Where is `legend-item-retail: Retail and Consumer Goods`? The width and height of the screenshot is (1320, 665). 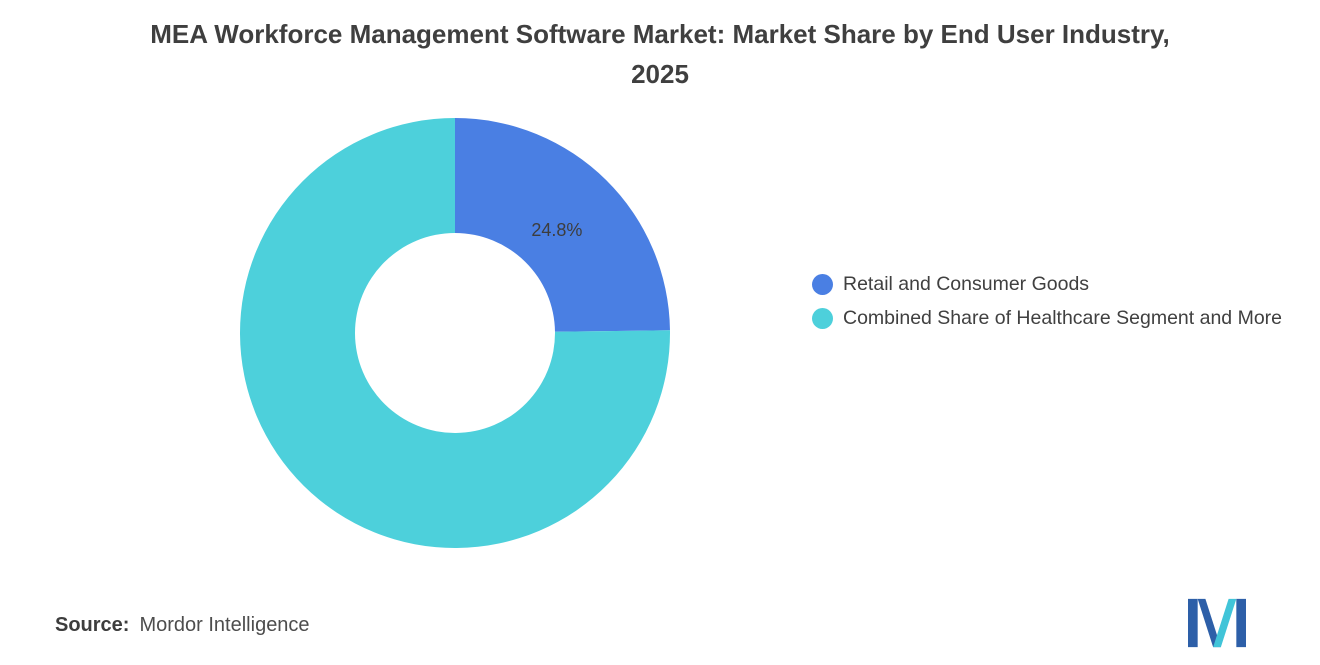
legend-item-retail: Retail and Consumer Goods is located at coordinates (1055, 284).